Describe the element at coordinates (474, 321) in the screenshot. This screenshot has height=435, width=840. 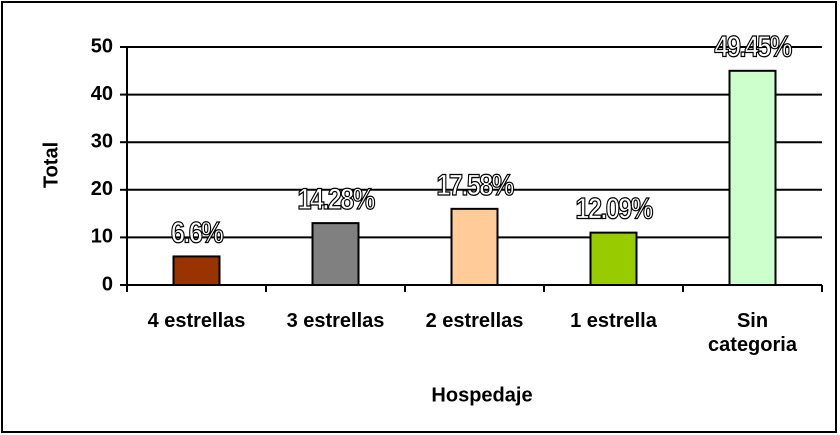
I see `x-tick-label: 2 estrellas` at that location.